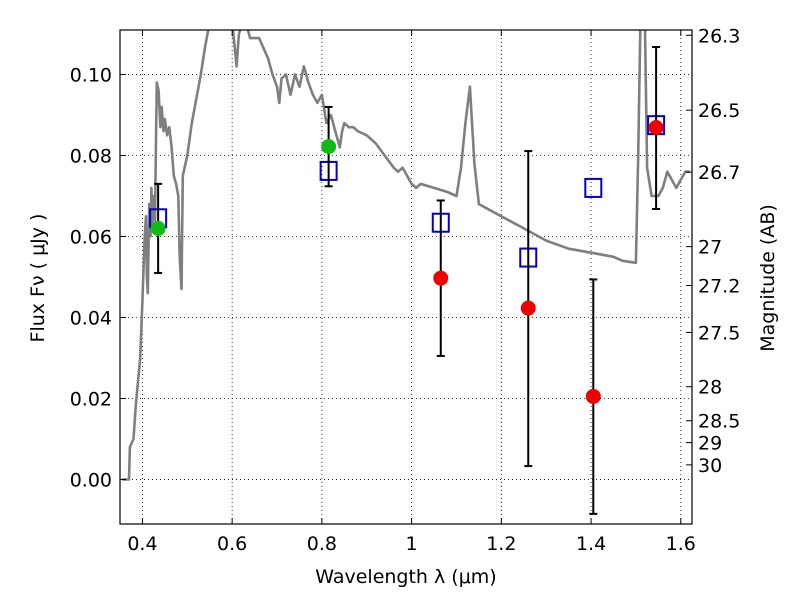 This screenshot has height=604, width=800. I want to click on mag-tick-label: 27, so click(710, 248).